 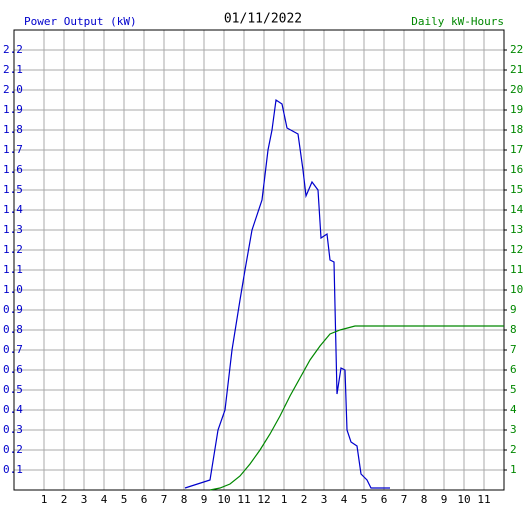 I want to click on y2-tick-label: 5, so click(x=513, y=389).